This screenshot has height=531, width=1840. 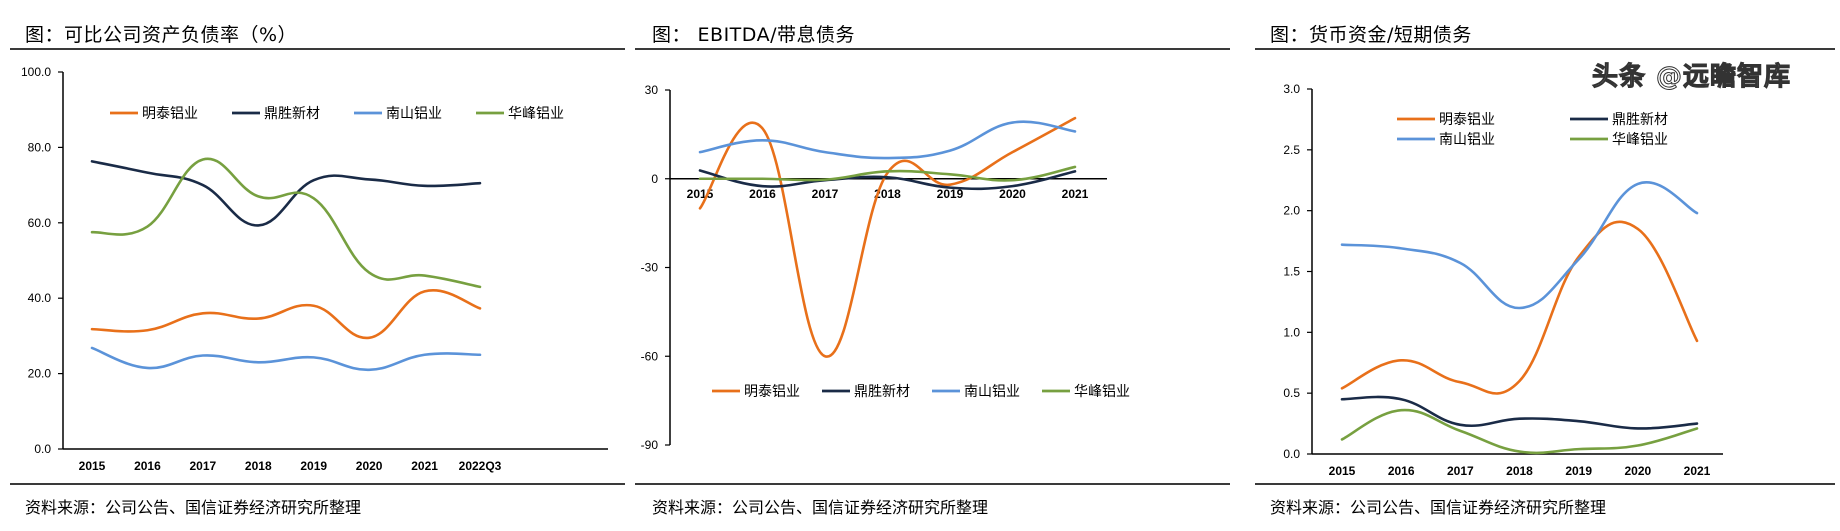 I want to click on y-tick-label: -30, so click(x=650, y=268).